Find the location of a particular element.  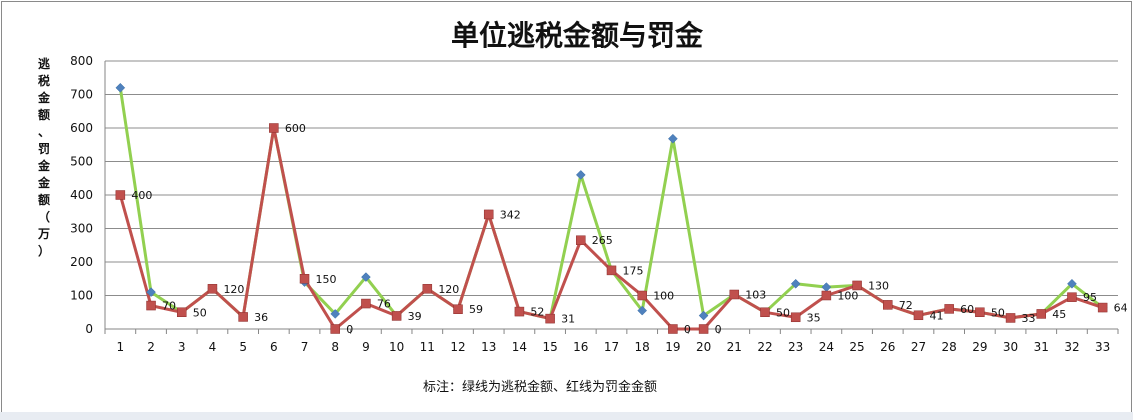

x-tick-label: 24 is located at coordinates (826, 347).